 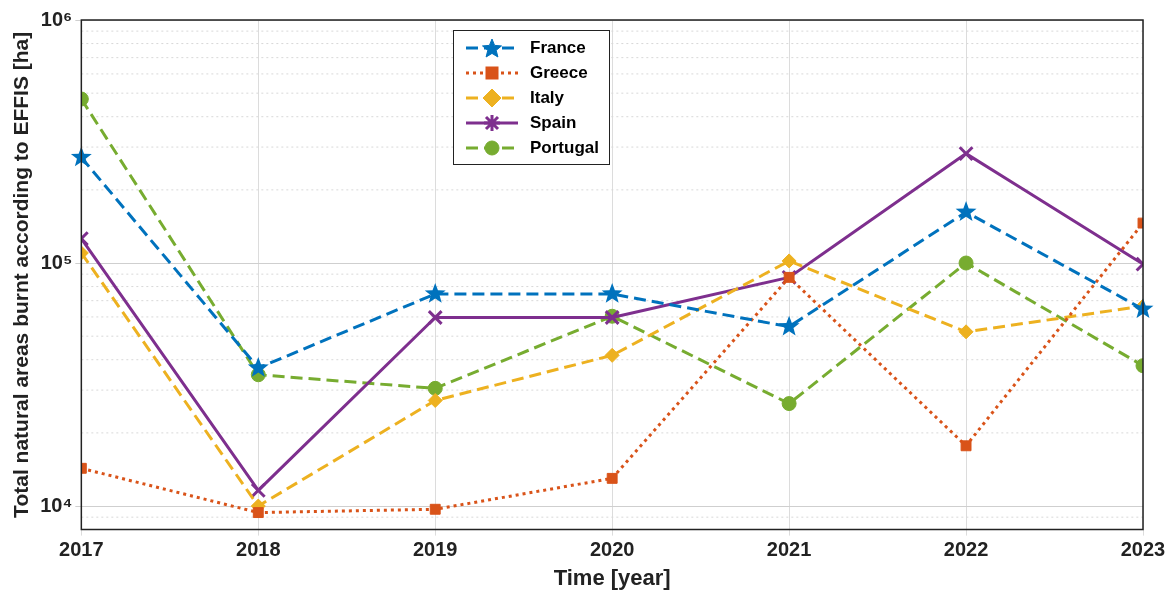 What do you see at coordinates (56, 18) in the screenshot?
I see `y-tick-label: 10⁶` at bounding box center [56, 18].